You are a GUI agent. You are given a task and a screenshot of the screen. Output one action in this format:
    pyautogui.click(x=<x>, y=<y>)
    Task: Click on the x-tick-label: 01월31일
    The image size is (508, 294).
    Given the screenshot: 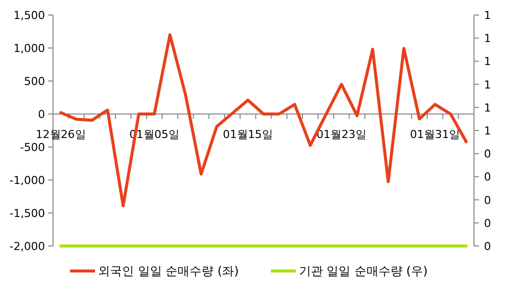 What is the action you would take?
    pyautogui.click(x=435, y=134)
    